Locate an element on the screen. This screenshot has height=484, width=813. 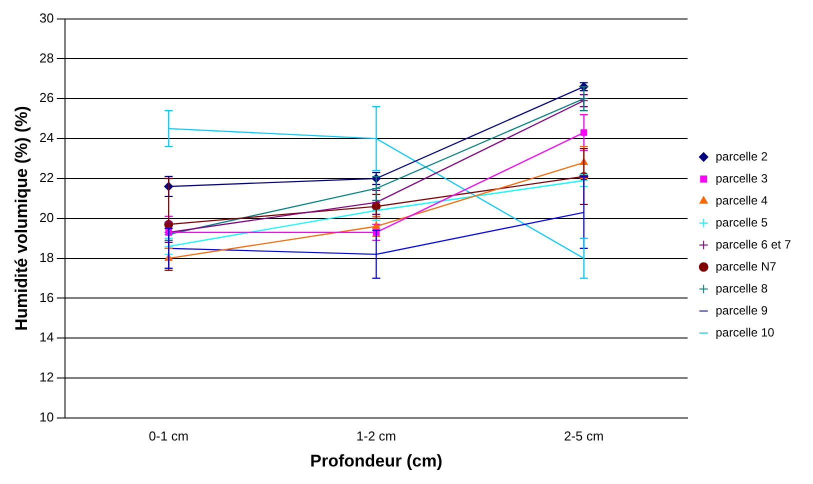
x-tick-label: 0-1 cm is located at coordinates (168, 436).